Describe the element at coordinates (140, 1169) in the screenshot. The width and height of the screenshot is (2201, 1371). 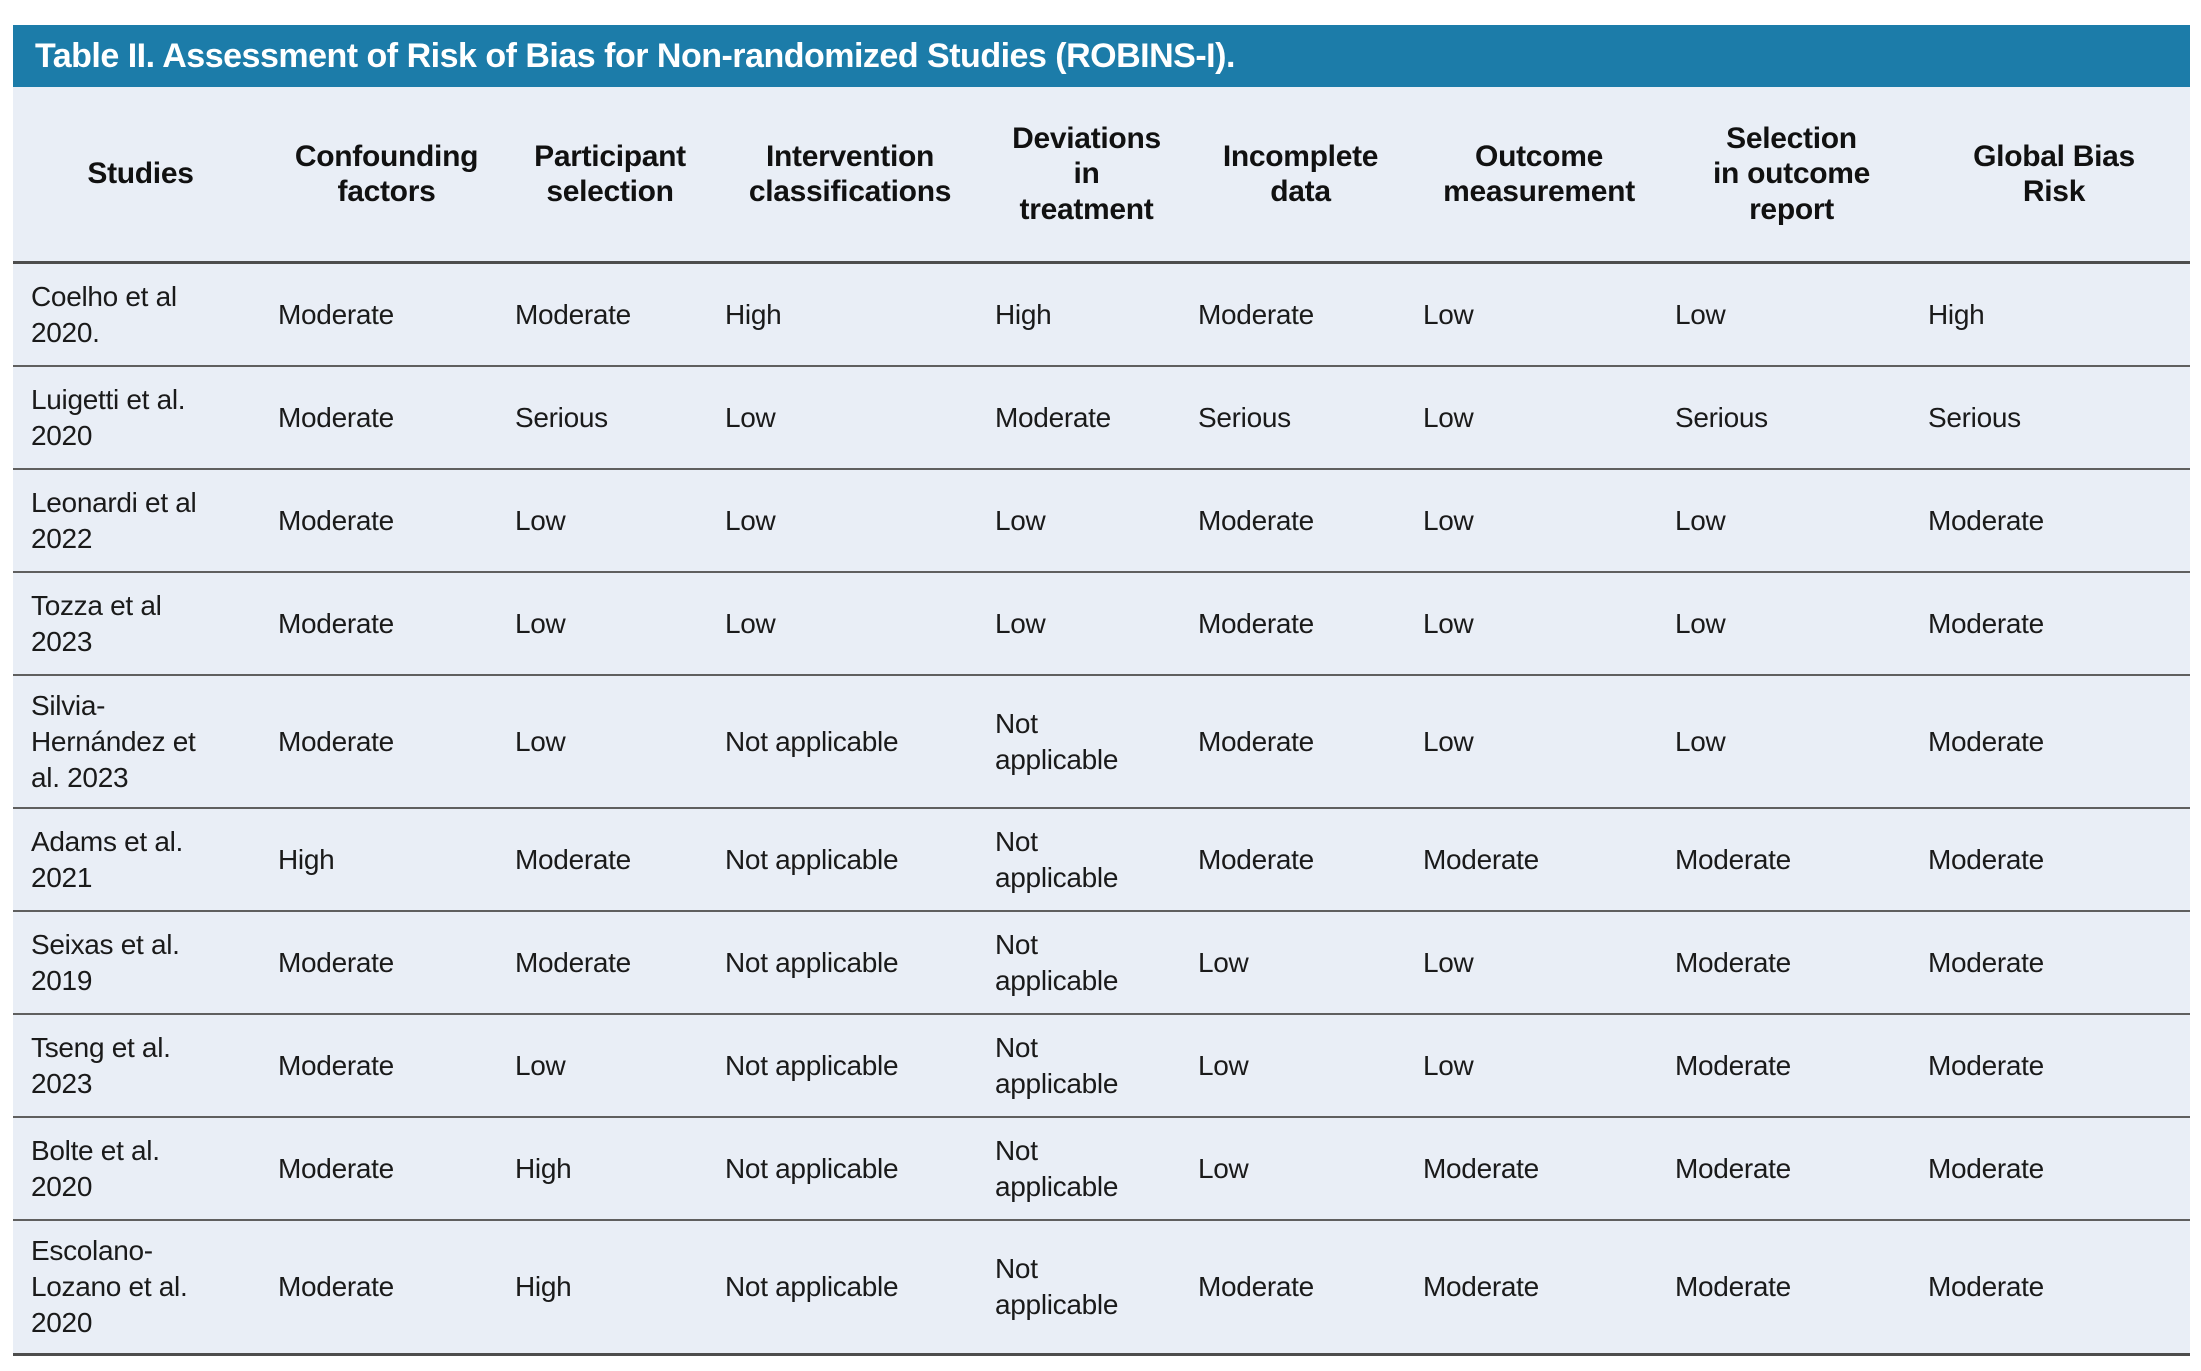
I see `study-name-cell: Bolte et al. 2020` at that location.